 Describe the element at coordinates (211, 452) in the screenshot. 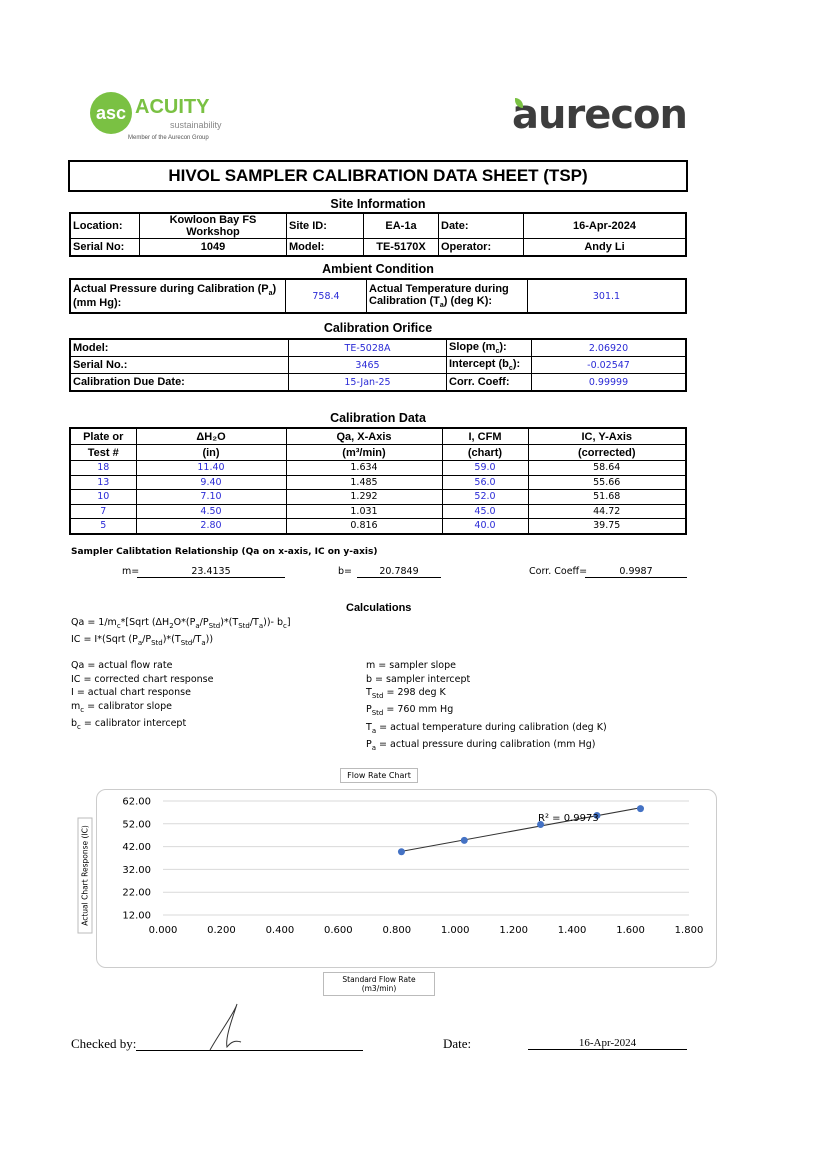

I see `column-header: (in)` at that location.